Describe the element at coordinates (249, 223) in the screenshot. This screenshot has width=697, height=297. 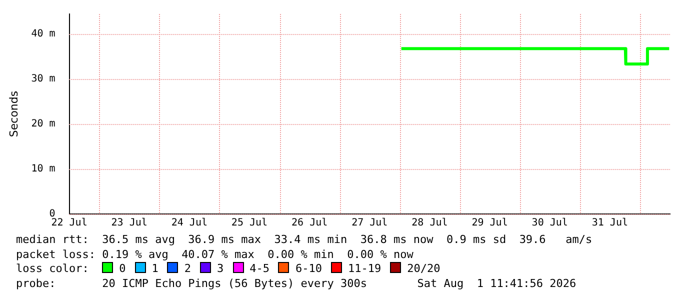
I see `x-tick-label: 25 Jul` at that location.